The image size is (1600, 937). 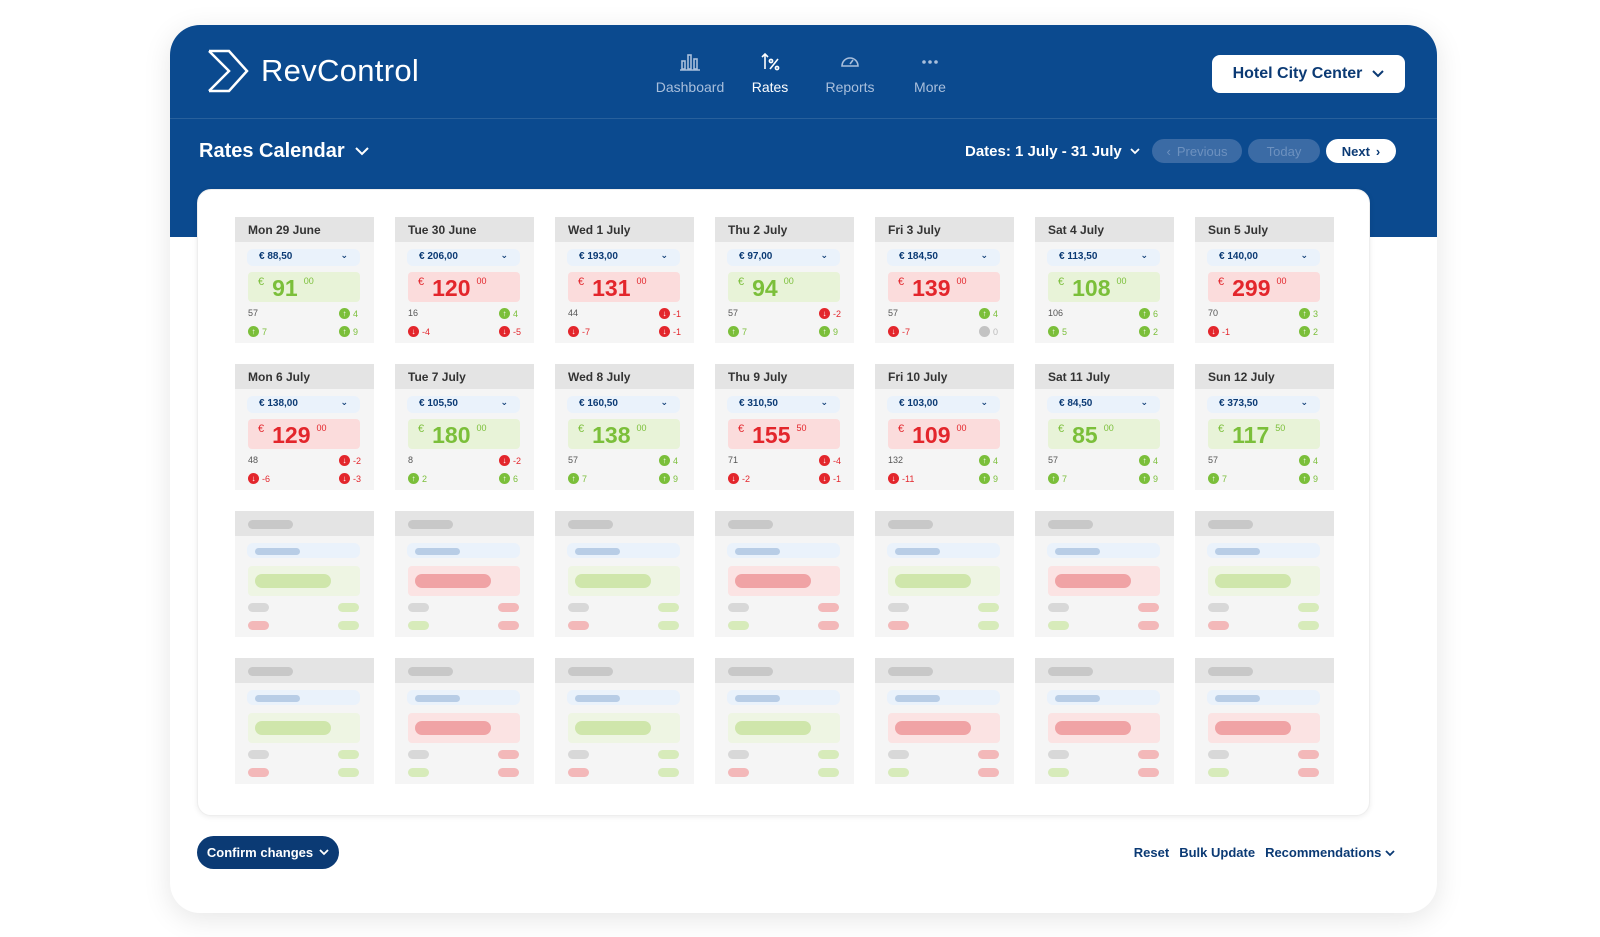 I want to click on day-card: Tue 30 June € 206,00 ⌄ €120 00 16 ↑ 4 ↓ -4 ↓ -5, so click(x=464, y=280).